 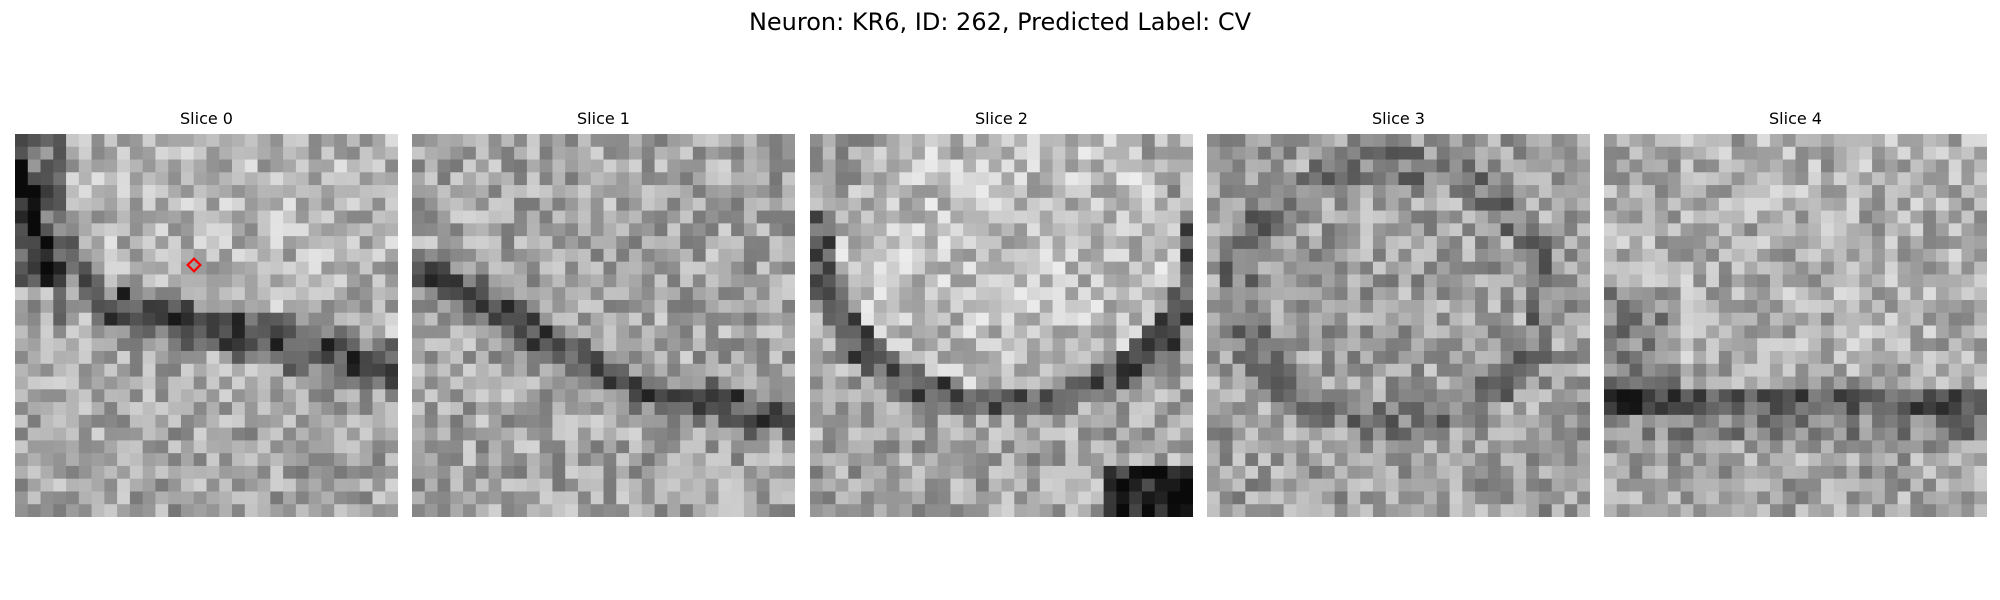 What do you see at coordinates (1795, 119) in the screenshot?
I see `slice-title-4: Slice 4` at bounding box center [1795, 119].